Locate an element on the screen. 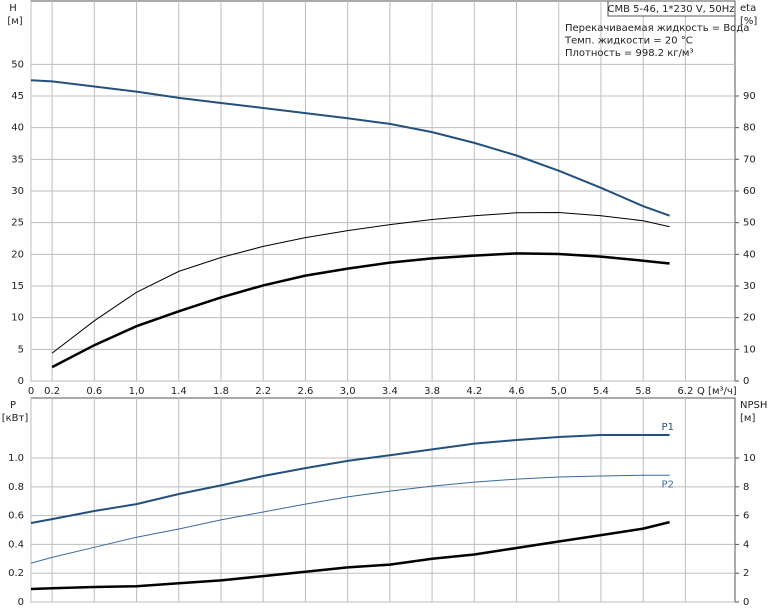 The height and width of the screenshot is (611, 774). x-tick-label: 4.6 is located at coordinates (517, 391).